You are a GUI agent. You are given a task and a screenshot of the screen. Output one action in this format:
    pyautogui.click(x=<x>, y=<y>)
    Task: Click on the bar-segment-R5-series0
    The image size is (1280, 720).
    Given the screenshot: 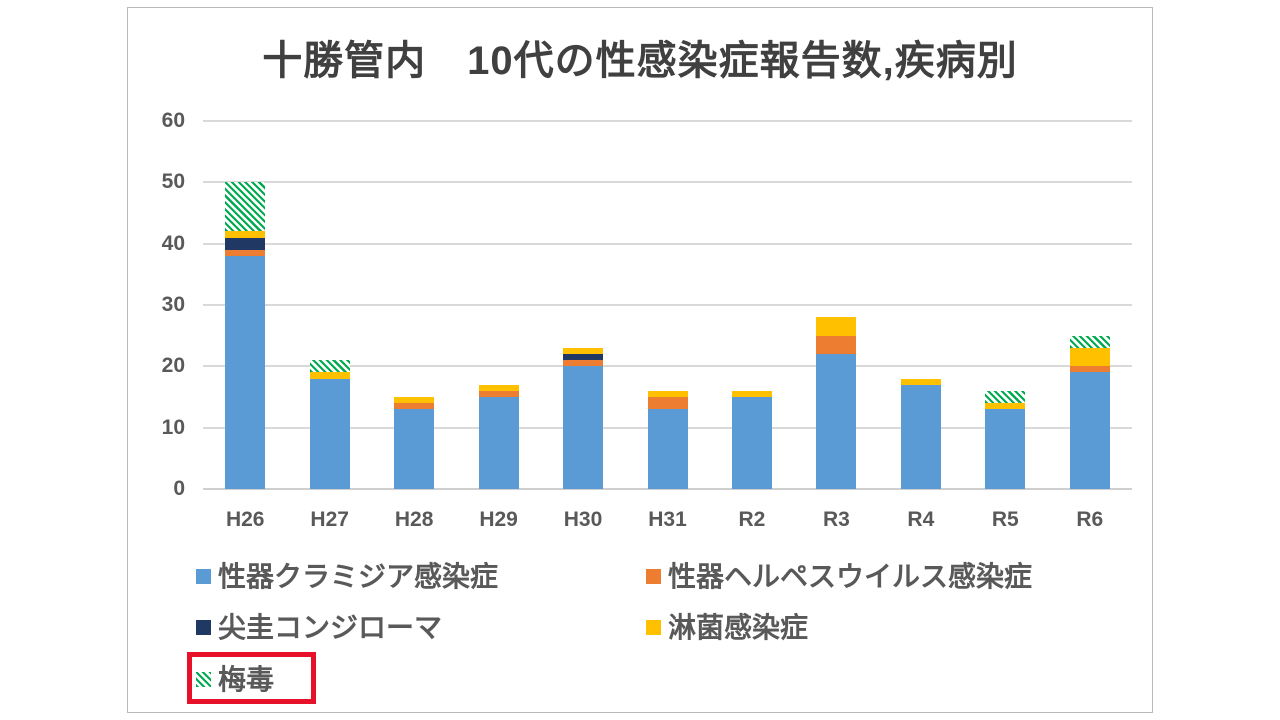 What is the action you would take?
    pyautogui.click(x=1005, y=449)
    